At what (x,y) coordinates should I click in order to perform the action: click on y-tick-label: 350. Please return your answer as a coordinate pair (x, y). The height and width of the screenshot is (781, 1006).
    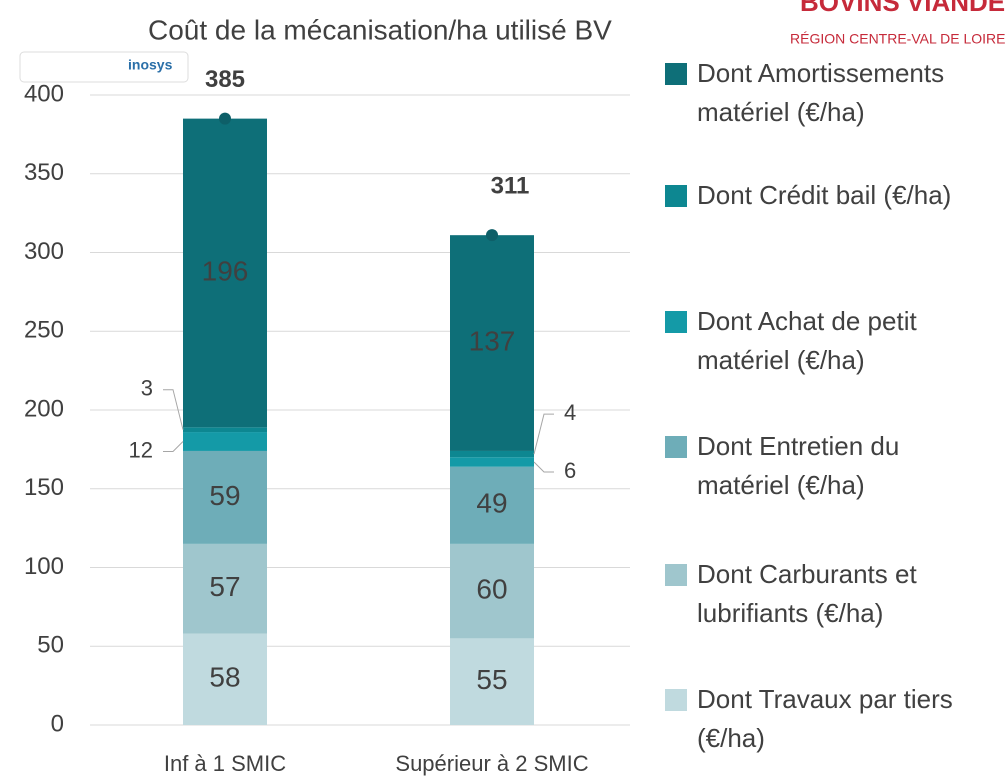
    Looking at the image, I should click on (44, 172).